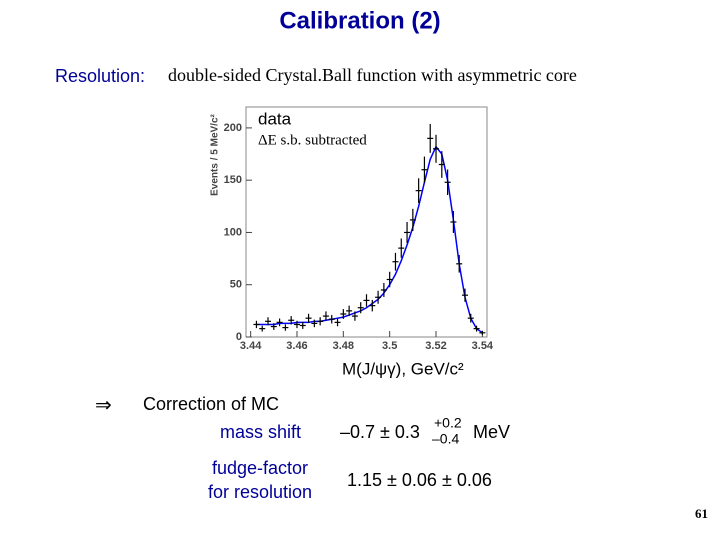 The image size is (720, 540). Describe the element at coordinates (359, 20) in the screenshot. I see `slide-title: Calibration (2)` at that location.